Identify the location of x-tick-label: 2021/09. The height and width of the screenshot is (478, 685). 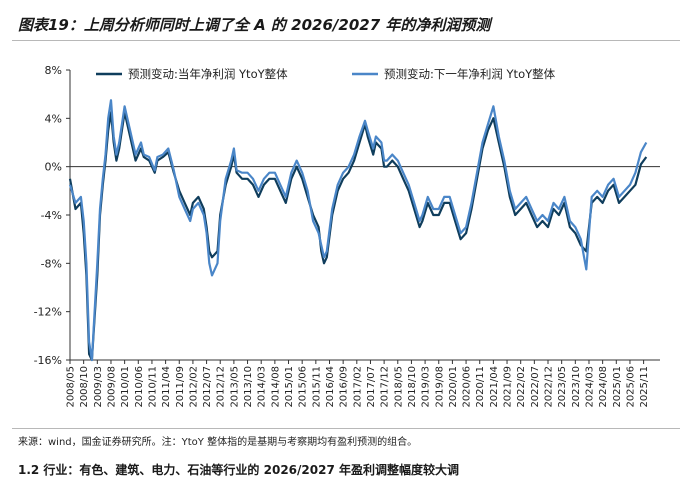
(508, 387).